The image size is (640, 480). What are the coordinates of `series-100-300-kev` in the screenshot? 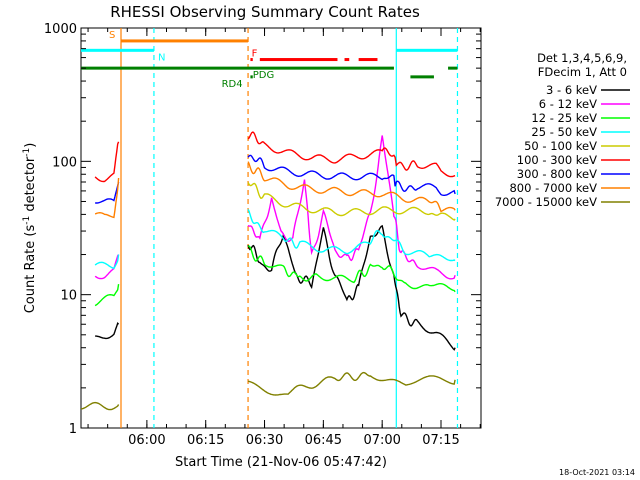 It's located at (275, 157).